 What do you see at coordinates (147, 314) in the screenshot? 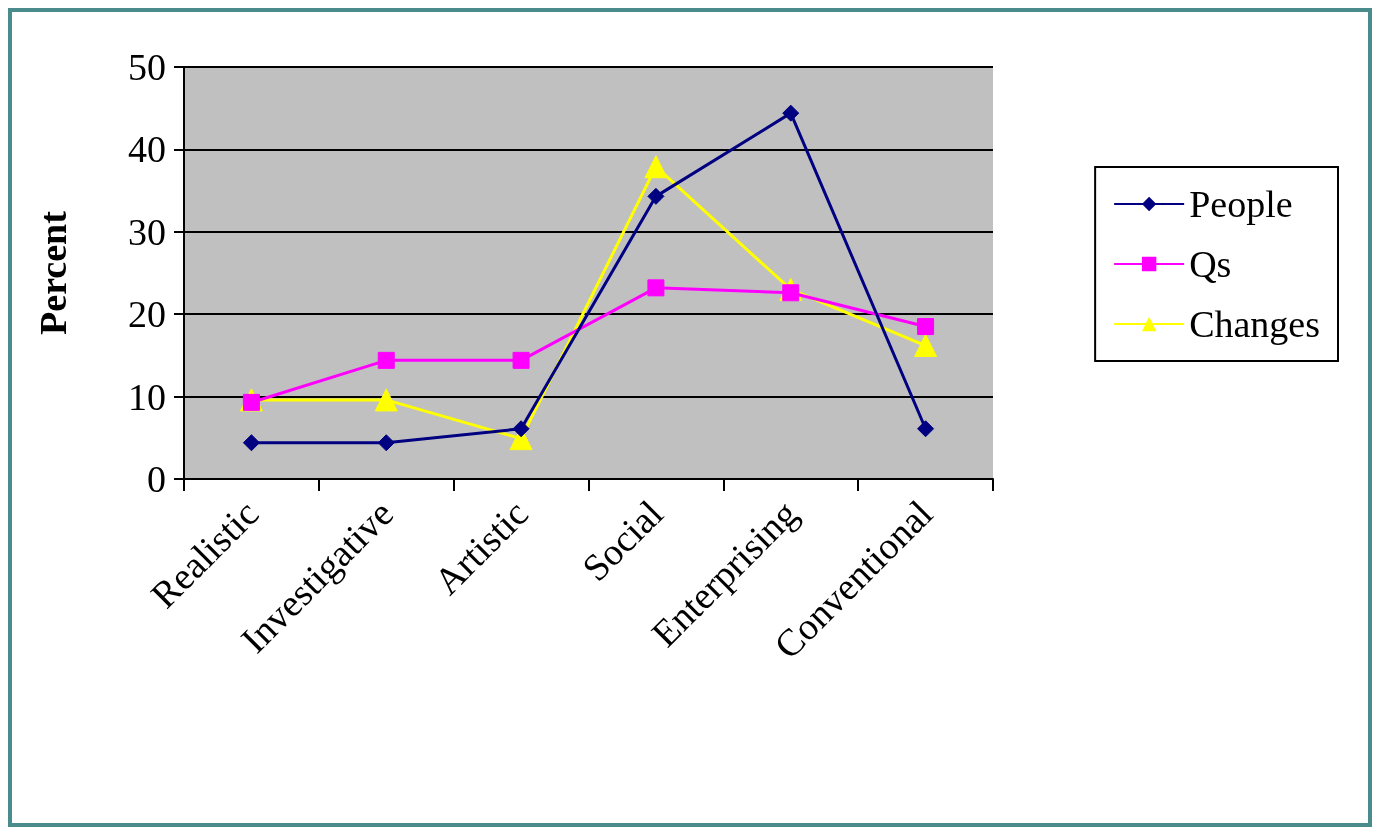
I see `y-tick-label: 20` at bounding box center [147, 314].